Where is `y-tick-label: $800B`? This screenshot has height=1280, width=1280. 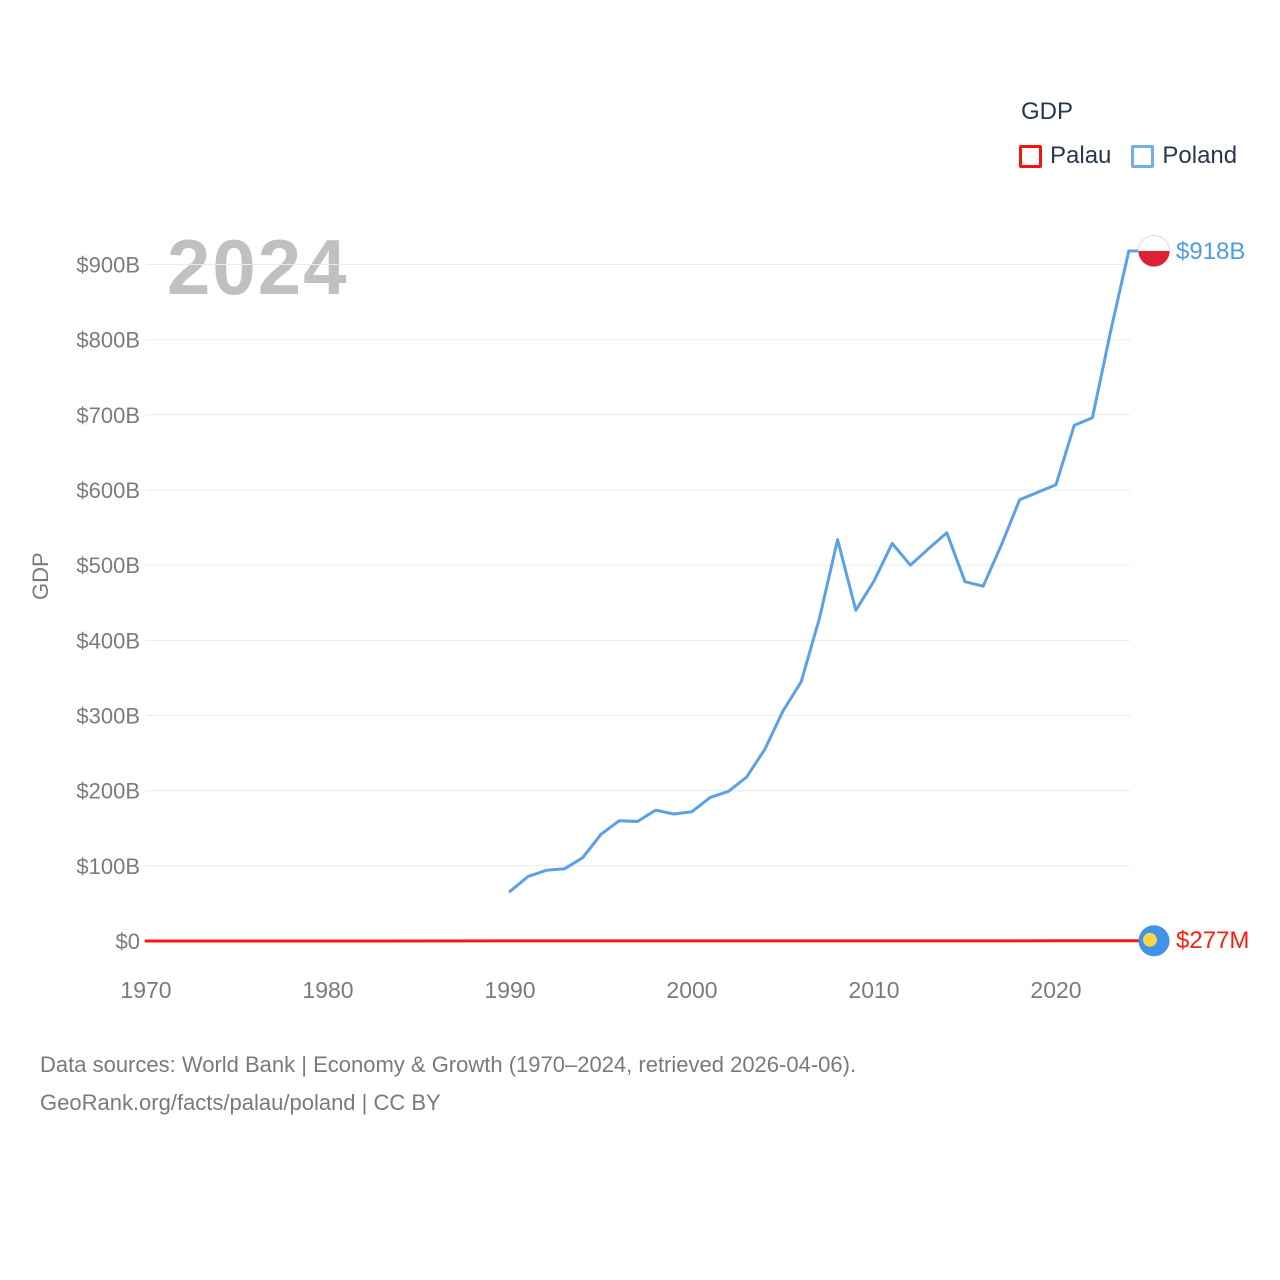 y-tick-label: $800B is located at coordinates (108, 340).